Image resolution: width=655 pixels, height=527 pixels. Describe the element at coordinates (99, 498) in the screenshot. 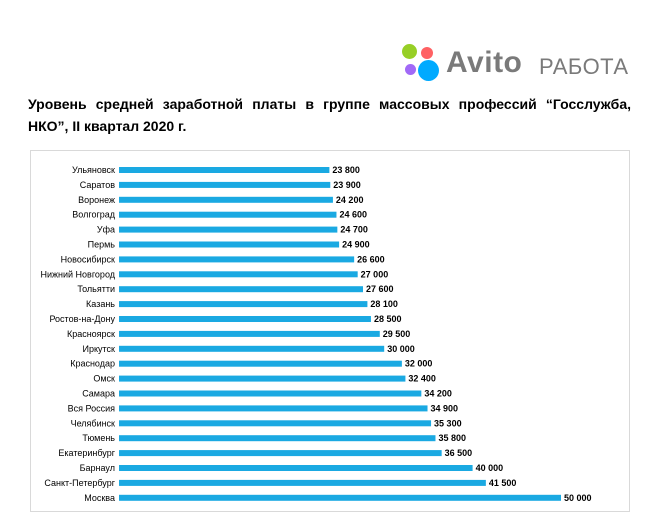

I see `category-label: Москва` at that location.